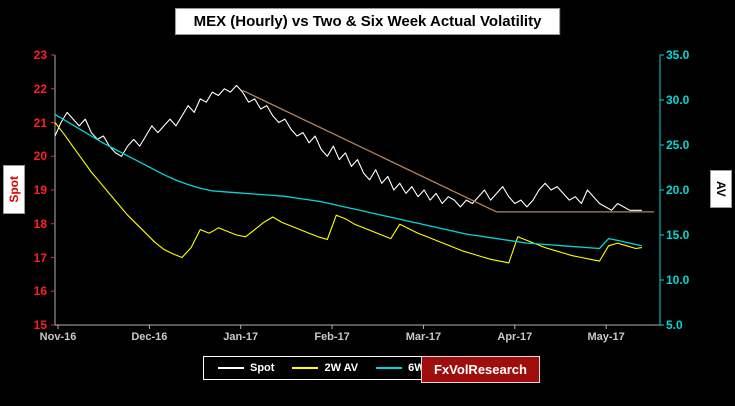 The width and height of the screenshot is (735, 406). What do you see at coordinates (40, 88) in the screenshot?
I see `left-tick-label: 22` at bounding box center [40, 88].